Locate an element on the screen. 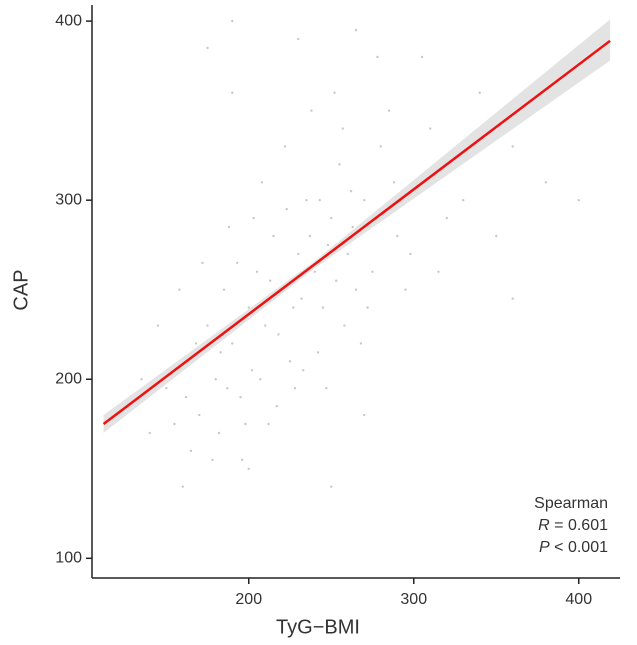  annotation-line: R = 0.601 is located at coordinates (573, 525).